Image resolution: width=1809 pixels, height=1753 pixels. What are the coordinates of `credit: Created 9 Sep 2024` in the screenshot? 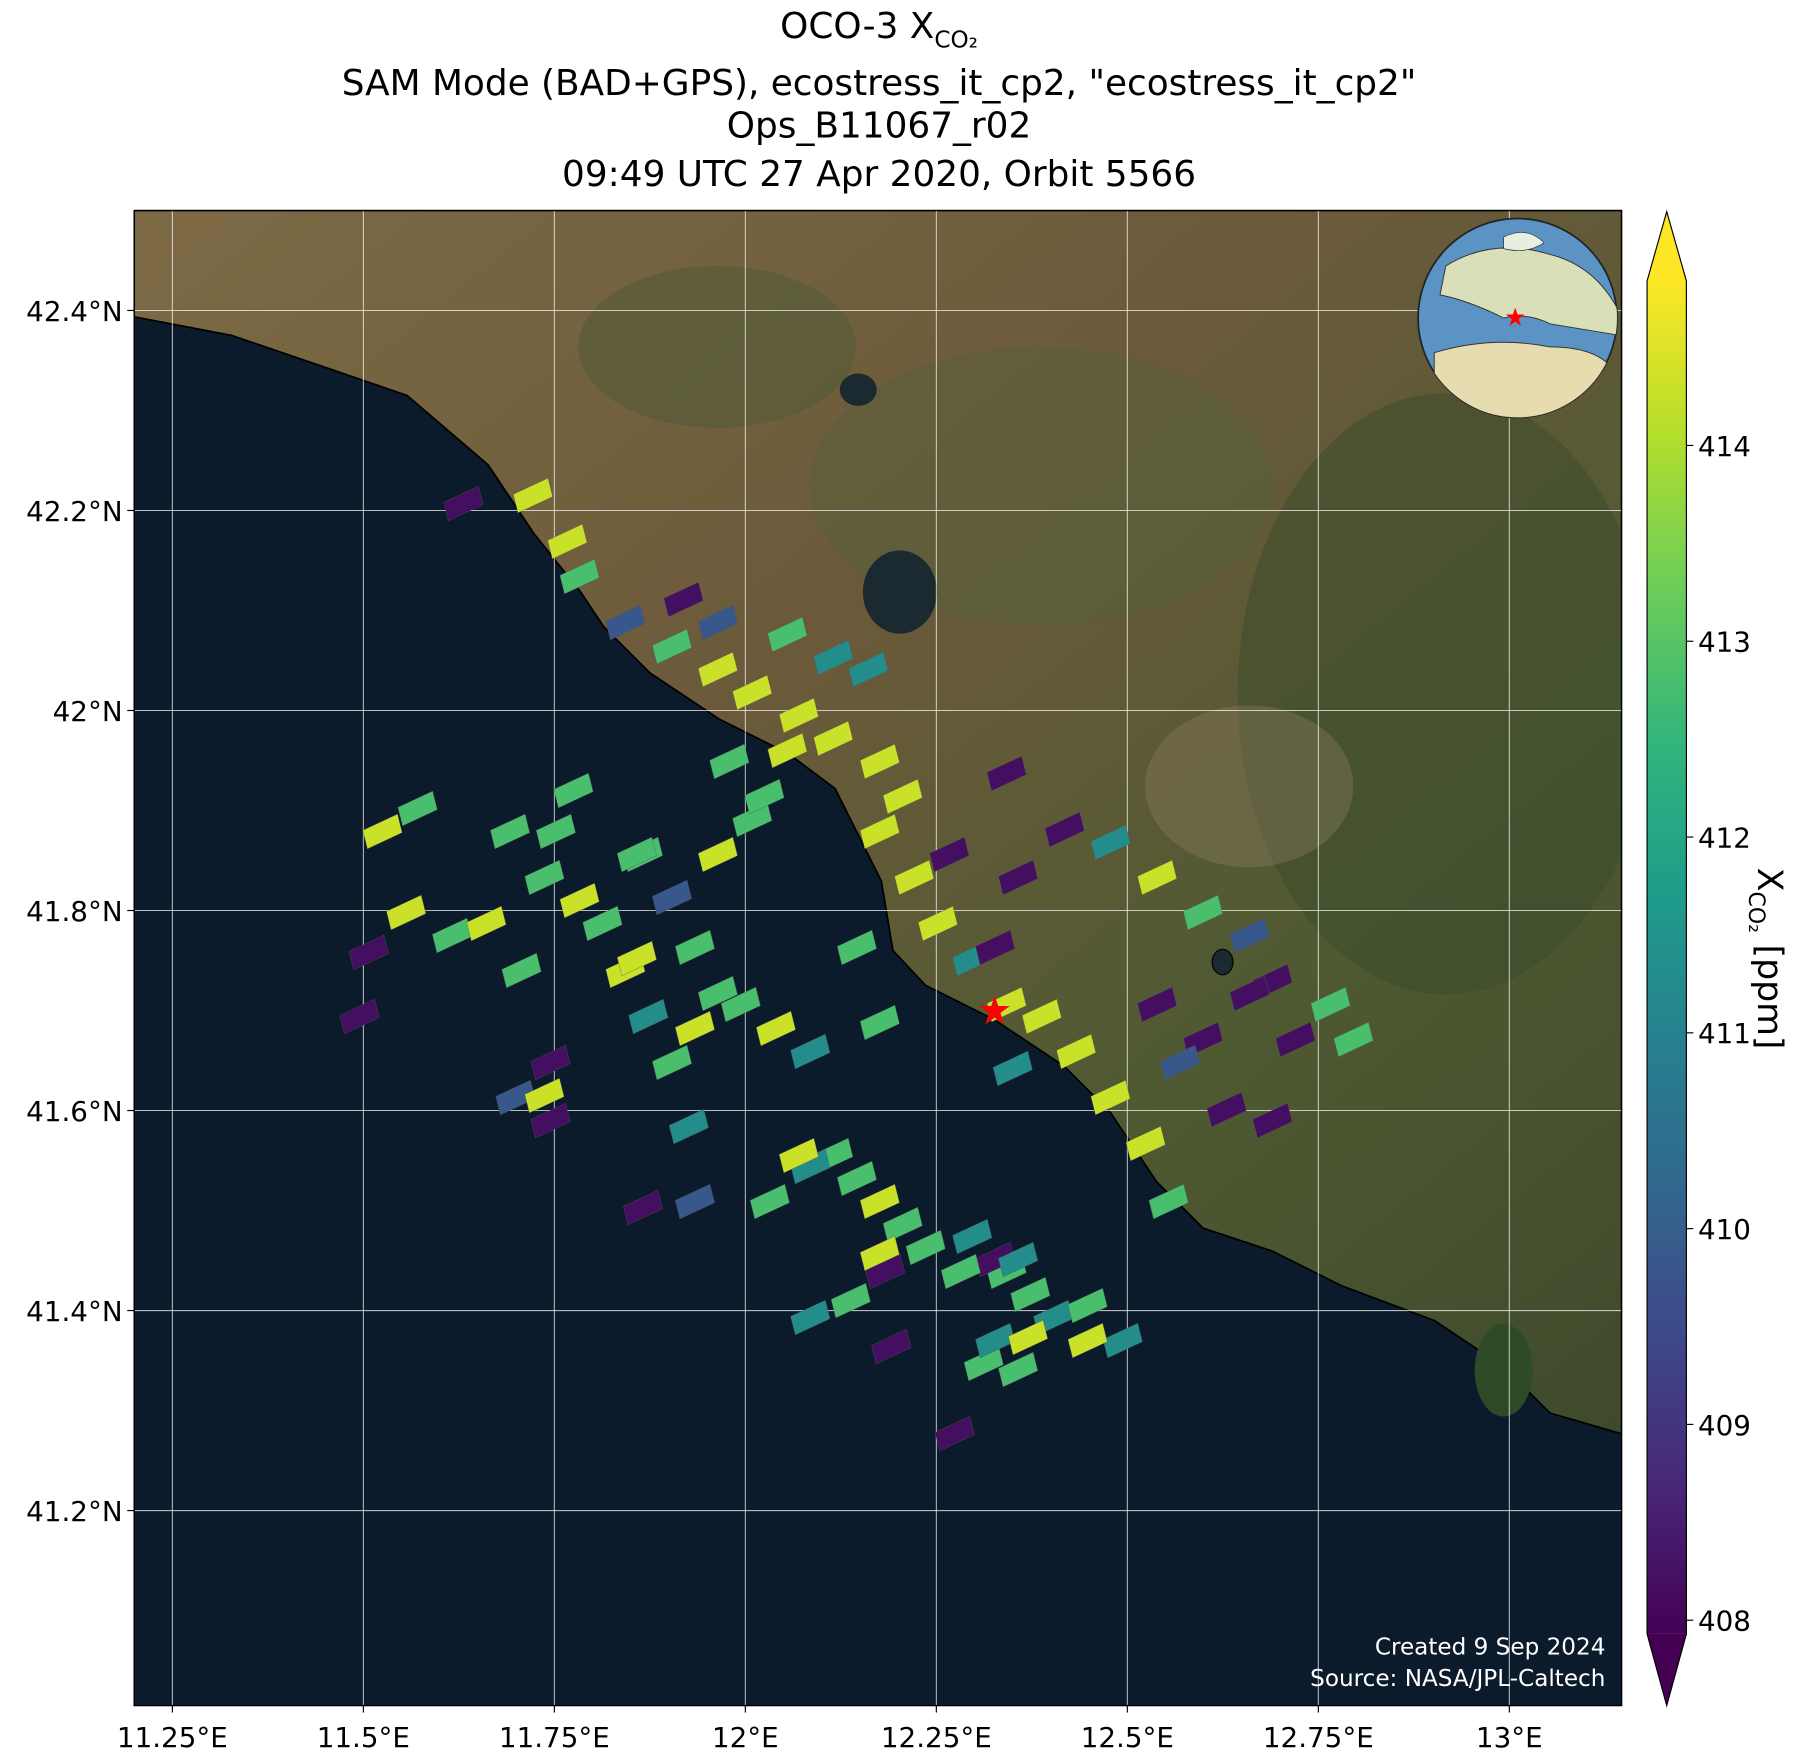 It's located at (1490, 1648).